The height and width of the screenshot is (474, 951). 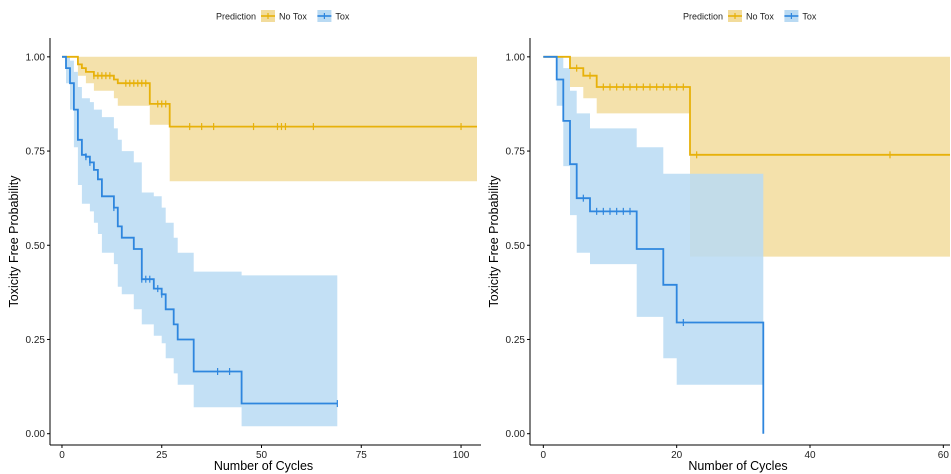 What do you see at coordinates (362, 455) in the screenshot?
I see `x-tick-label: 75` at bounding box center [362, 455].